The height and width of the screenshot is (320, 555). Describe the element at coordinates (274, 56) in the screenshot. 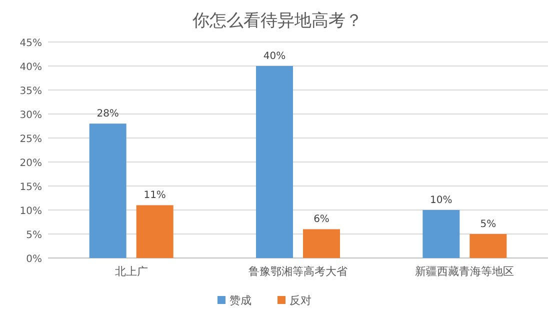

I see `data-label: 40%` at that location.